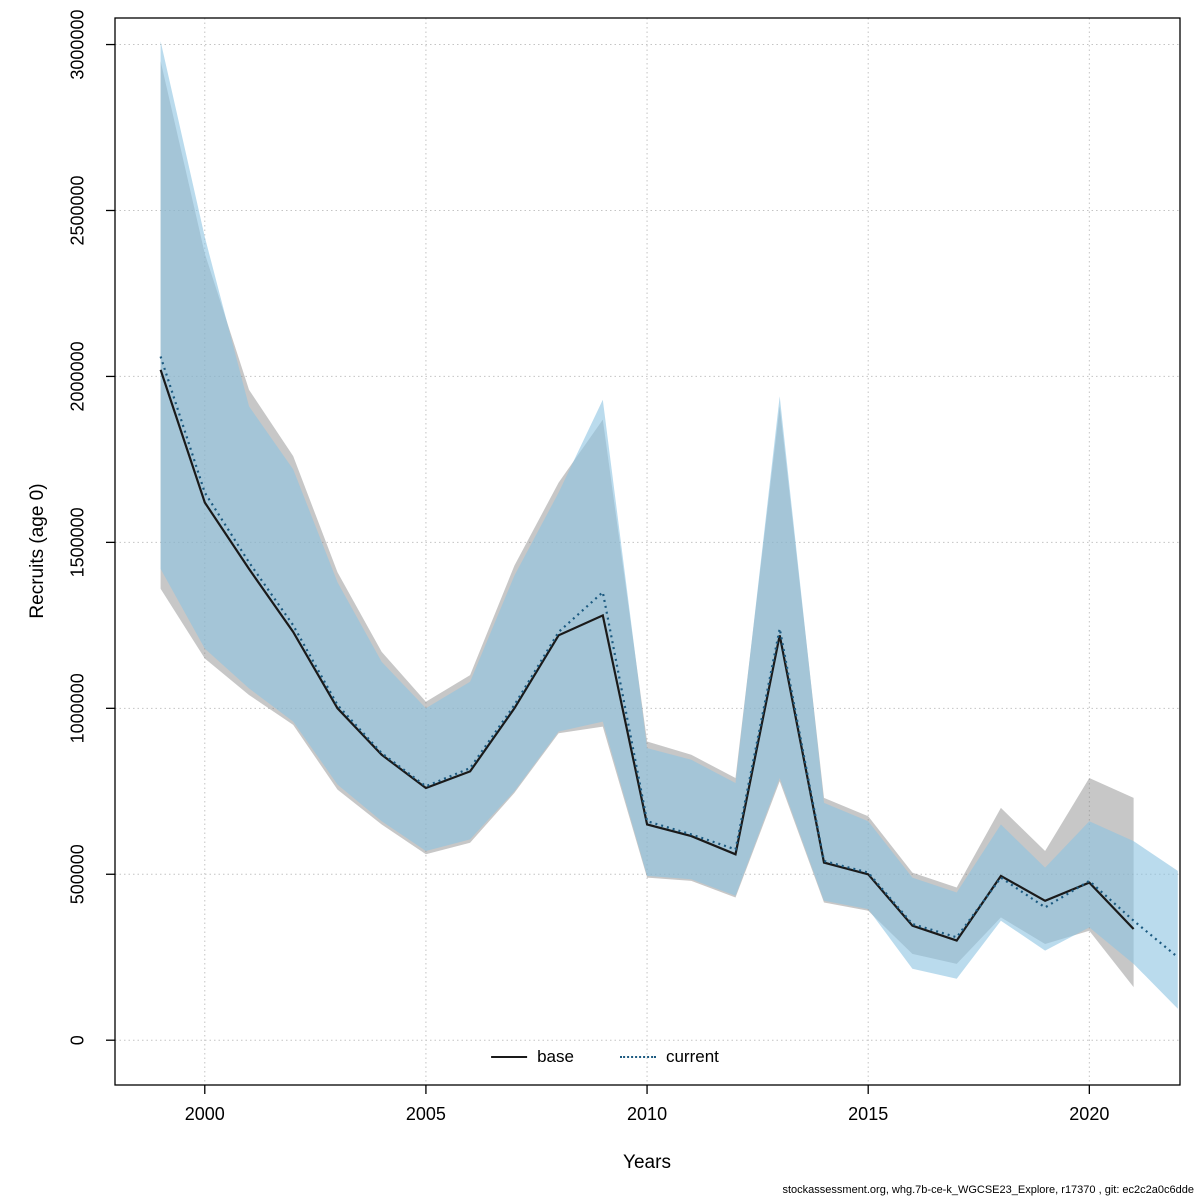 The image size is (1200, 1200). What do you see at coordinates (692, 1056) in the screenshot?
I see `legend-label-current: current` at bounding box center [692, 1056].